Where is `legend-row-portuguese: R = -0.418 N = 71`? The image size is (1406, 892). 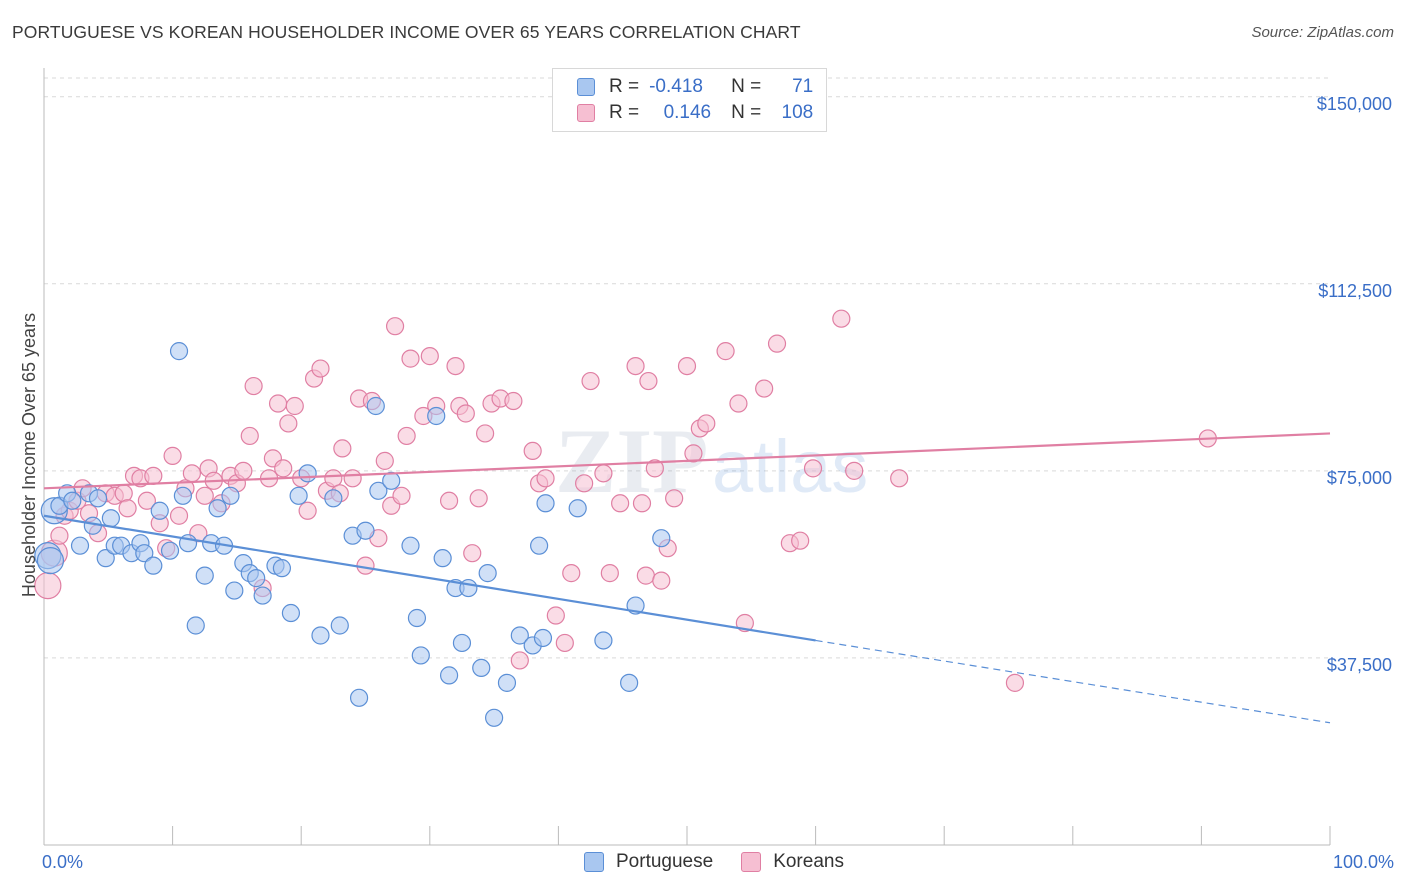 legend-row-portuguese: R = -0.418 N = 71 is located at coordinates (695, 87).